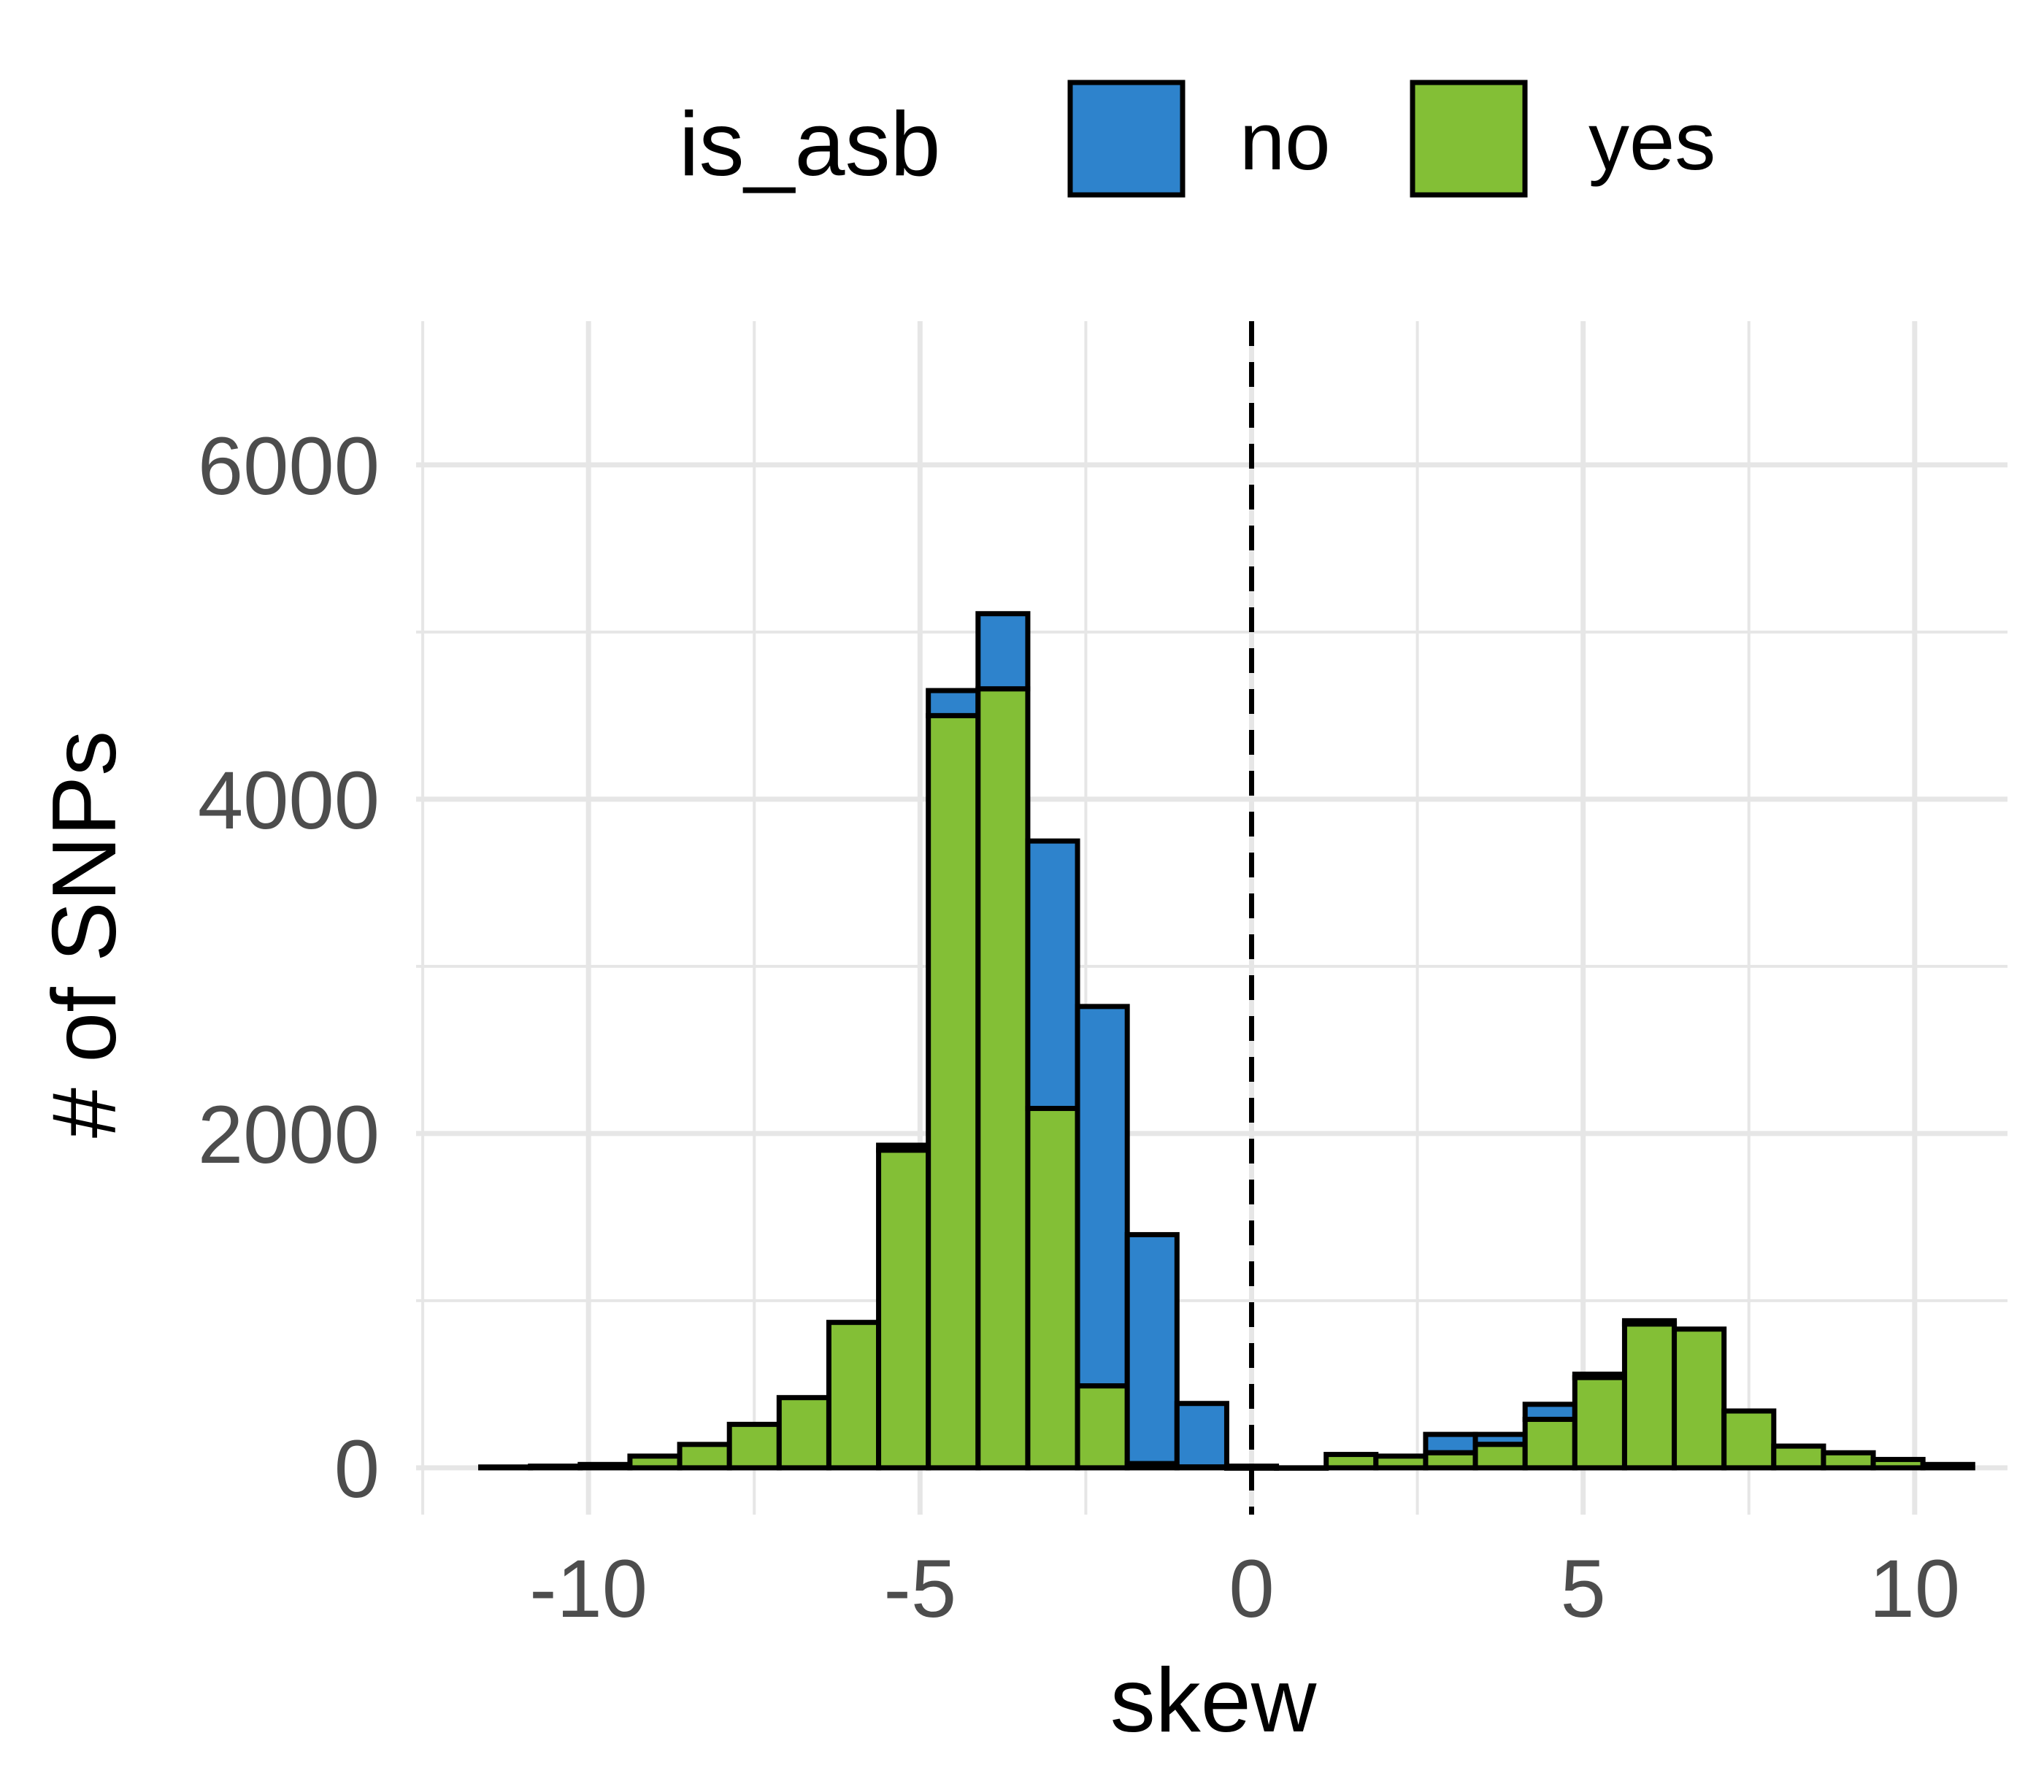 The height and width of the screenshot is (1792, 2044). Describe the element at coordinates (1469, 139) in the screenshot. I see `legend-swatch-yes` at that location.